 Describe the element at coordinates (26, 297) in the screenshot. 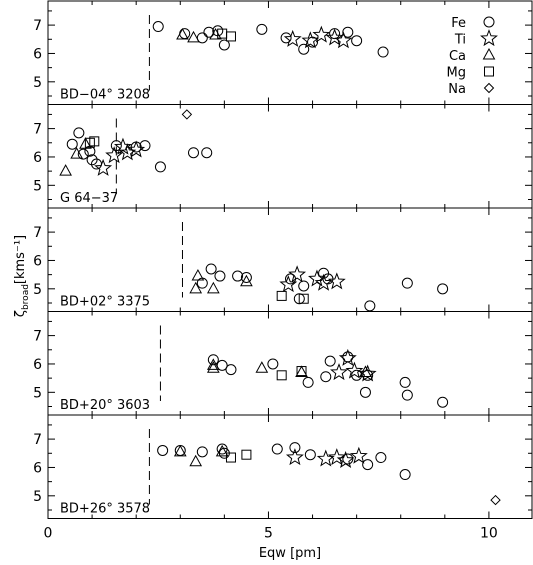

I see `y-axis-label-subscript: broad` at that location.